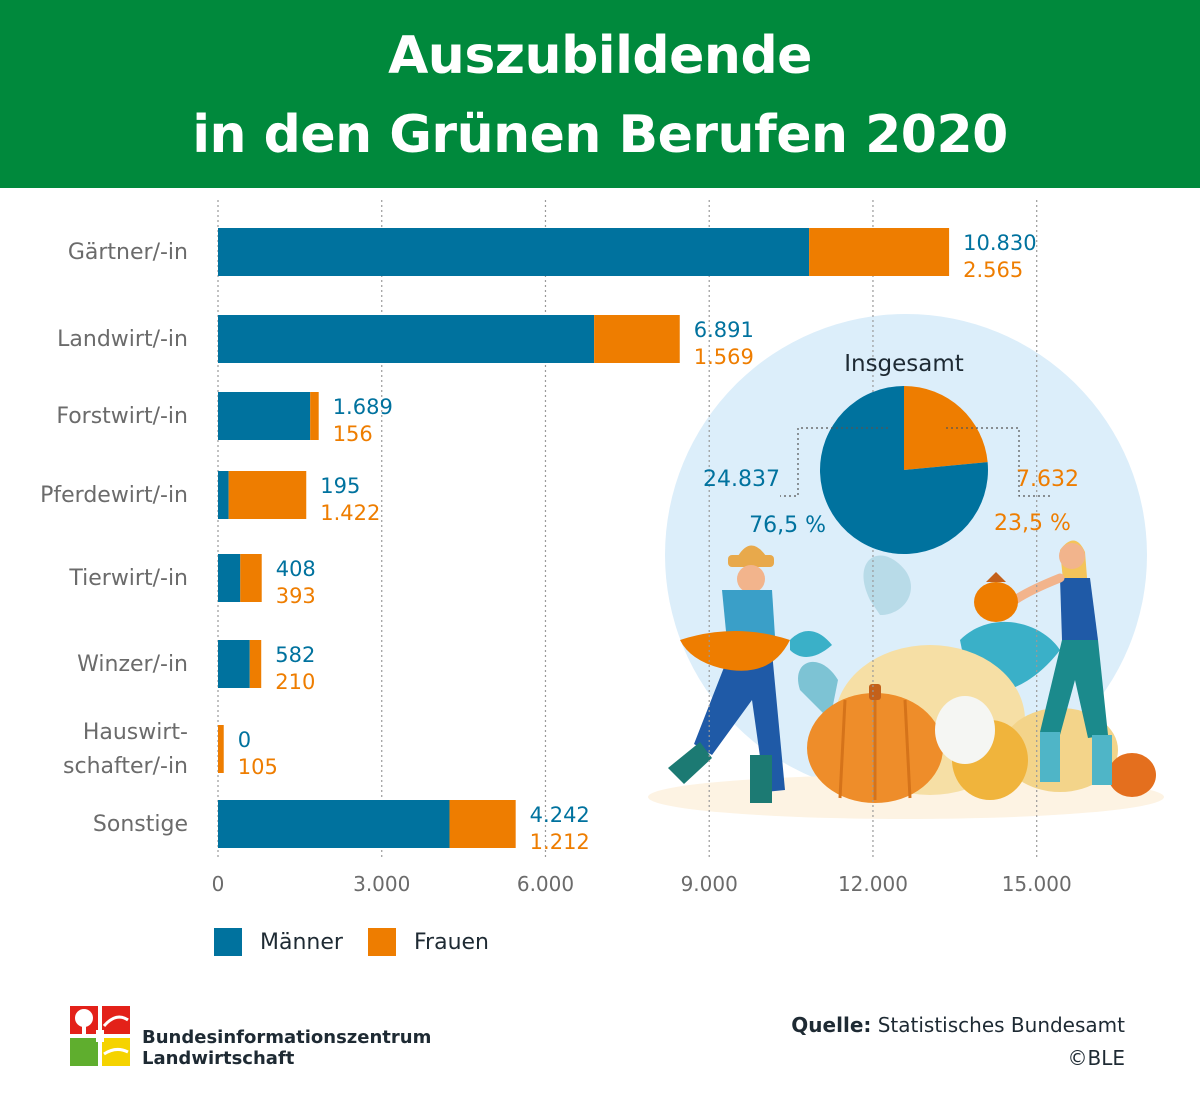 The height and width of the screenshot is (1120, 1200). Describe the element at coordinates (128, 252) in the screenshot. I see `category-label: Gärtner/-in` at that location.